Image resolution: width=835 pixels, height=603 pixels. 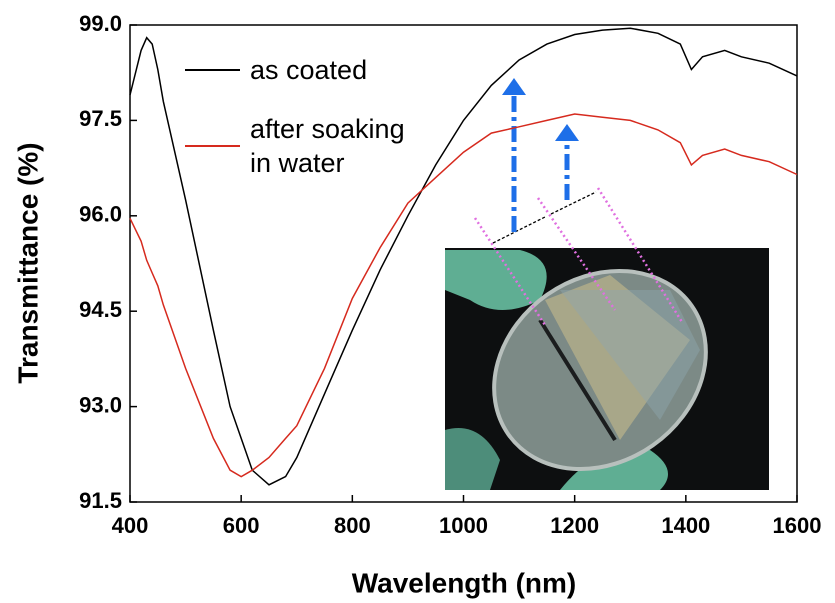 What do you see at coordinates (27, 262) in the screenshot?
I see `y-axis-label: Transmittance (%)` at bounding box center [27, 262].